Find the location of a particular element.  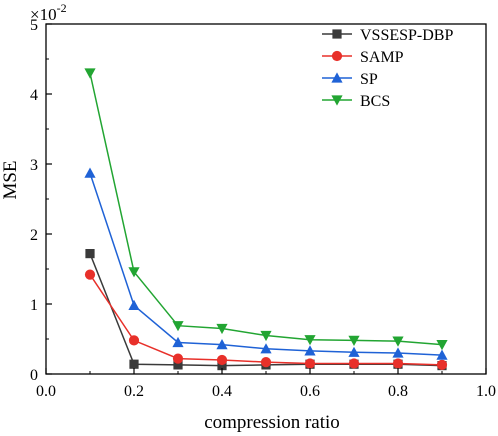

legend-label-3: BCS is located at coordinates (375, 101).